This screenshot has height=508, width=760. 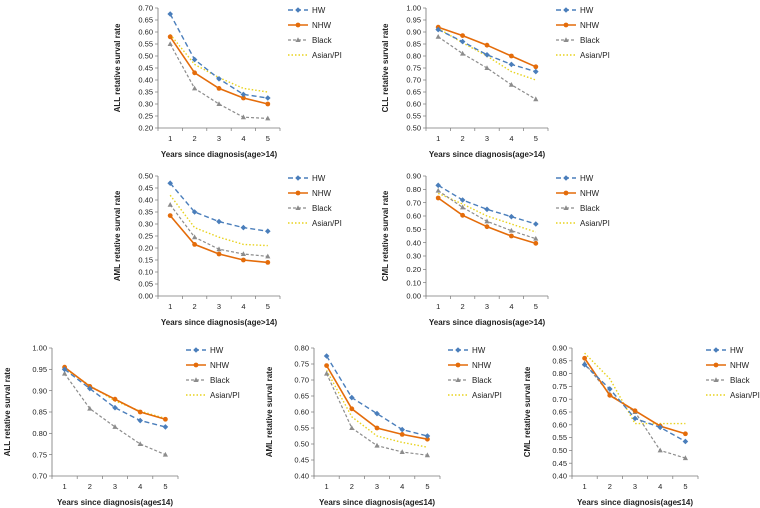 What do you see at coordinates (225, 395) in the screenshot?
I see `legend-label: Asian/PI` at bounding box center [225, 395].